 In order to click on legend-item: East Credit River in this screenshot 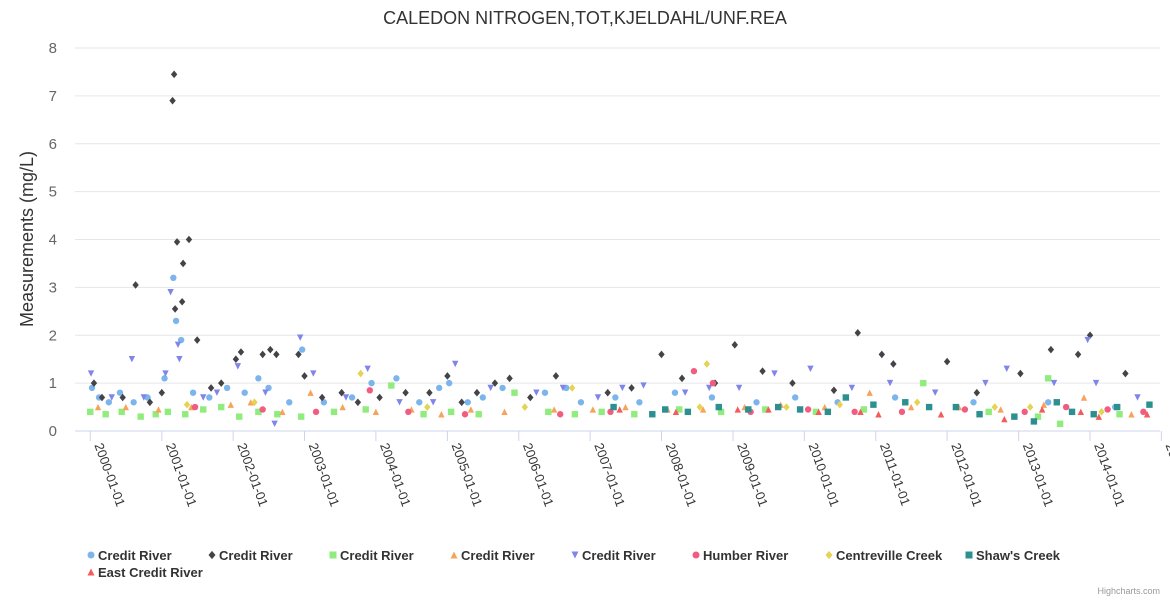, I will do `click(145, 572)`.